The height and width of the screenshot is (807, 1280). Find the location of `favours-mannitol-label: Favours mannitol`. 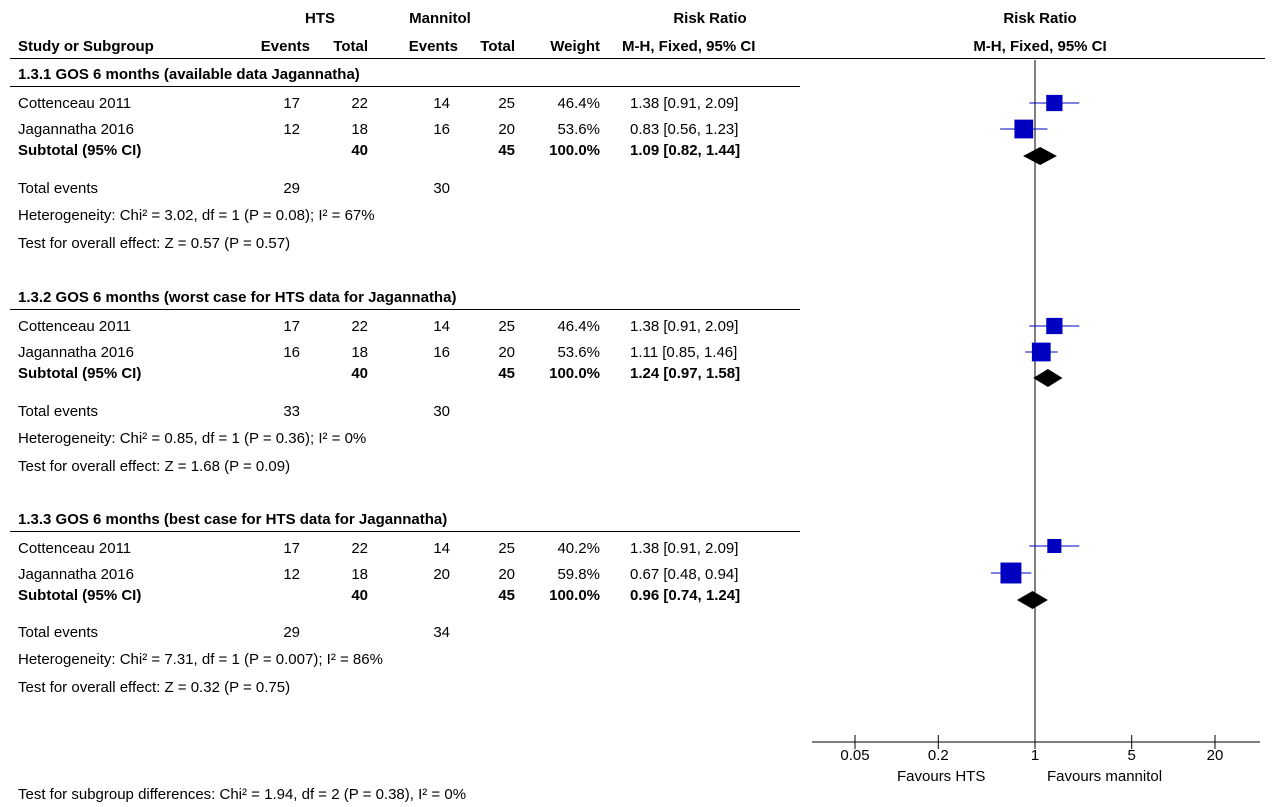

favours-mannitol-label: Favours mannitol is located at coordinates (1105, 776).